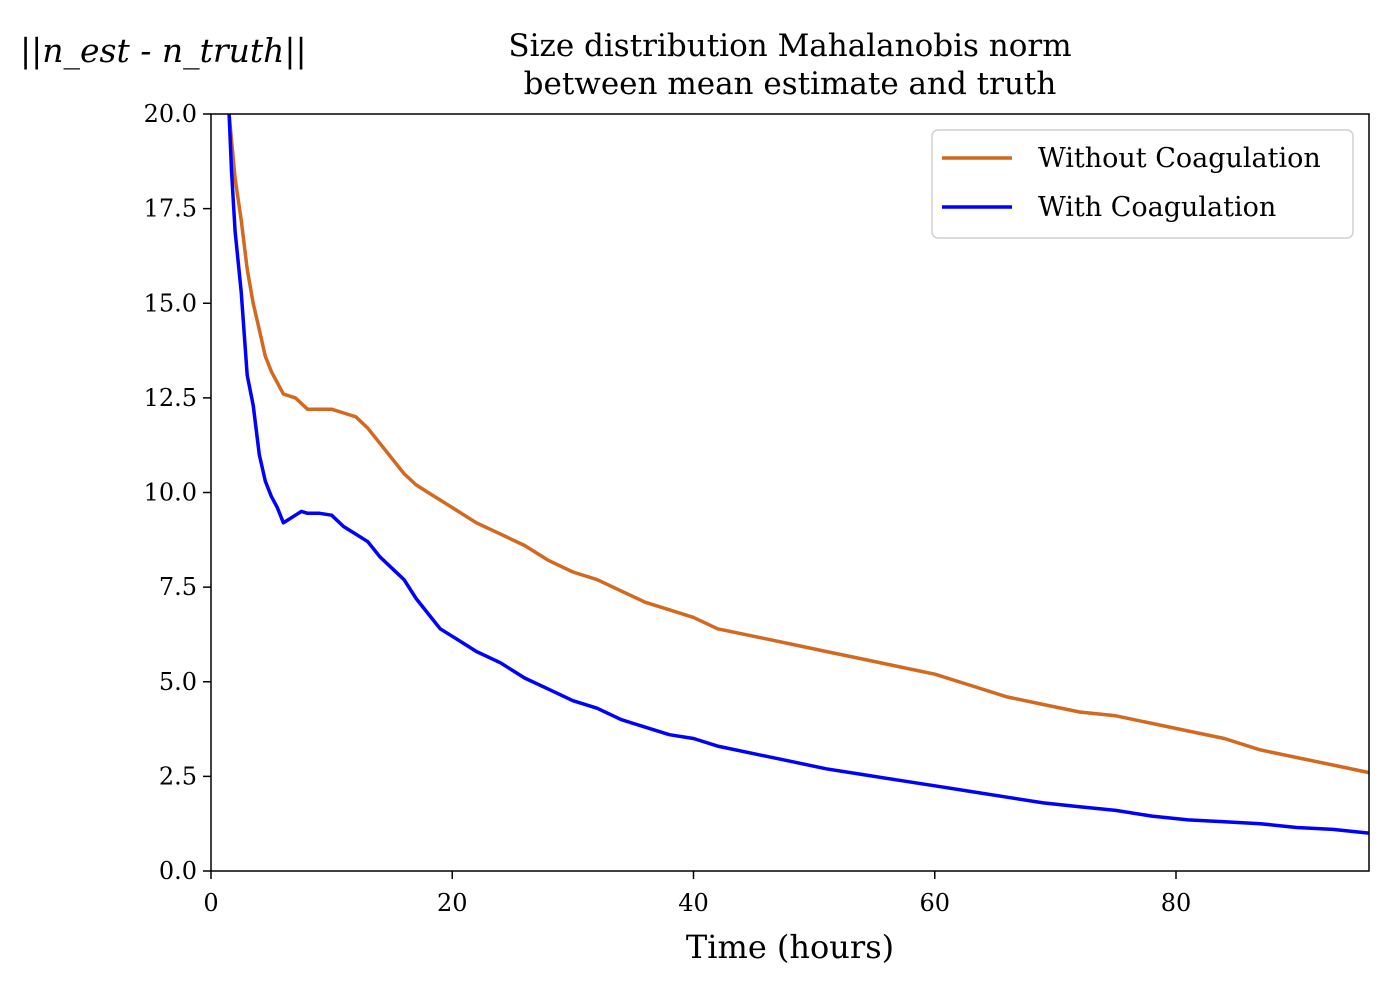  What do you see at coordinates (178, 587) in the screenshot?
I see `y-tick-label: 7.5` at bounding box center [178, 587].